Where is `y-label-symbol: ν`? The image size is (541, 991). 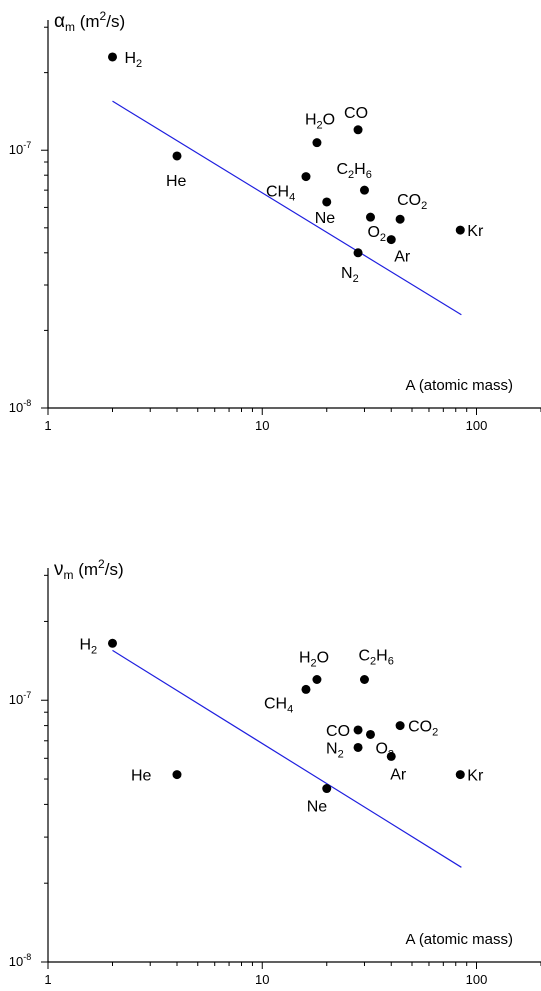 y-label-symbol: ν is located at coordinates (59, 569).